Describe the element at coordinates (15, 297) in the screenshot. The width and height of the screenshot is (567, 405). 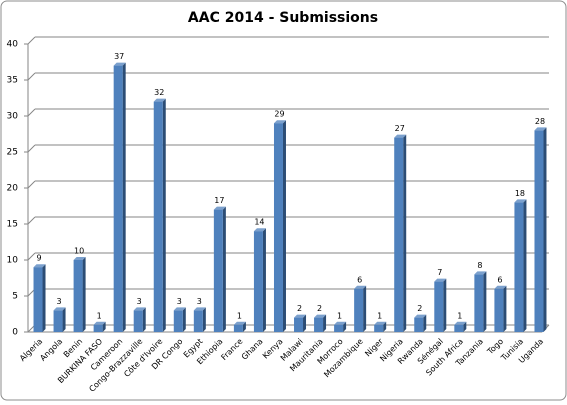
I see `y-tick-label: 5` at that location.